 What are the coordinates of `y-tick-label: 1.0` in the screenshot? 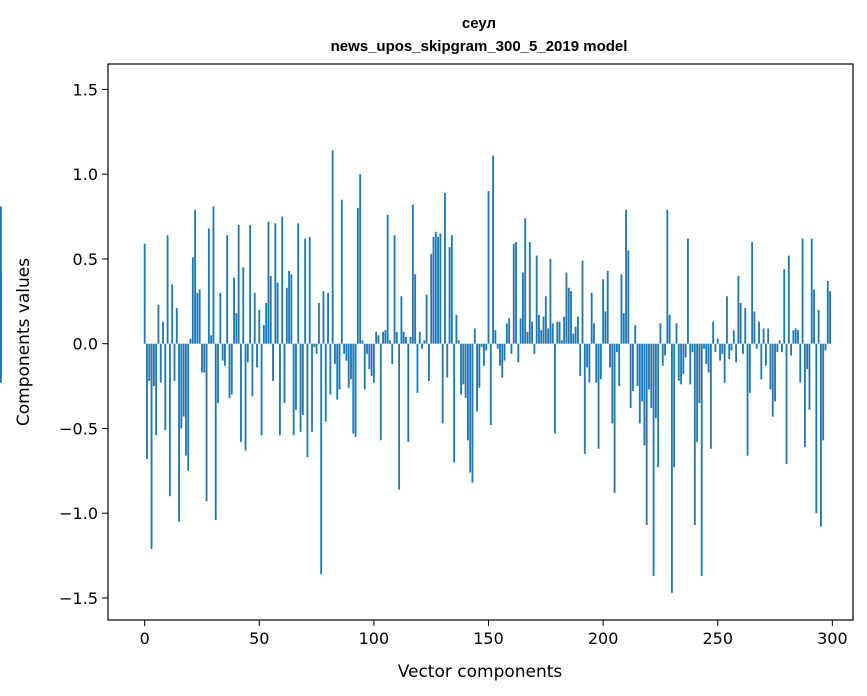 It's located at (85, 174).